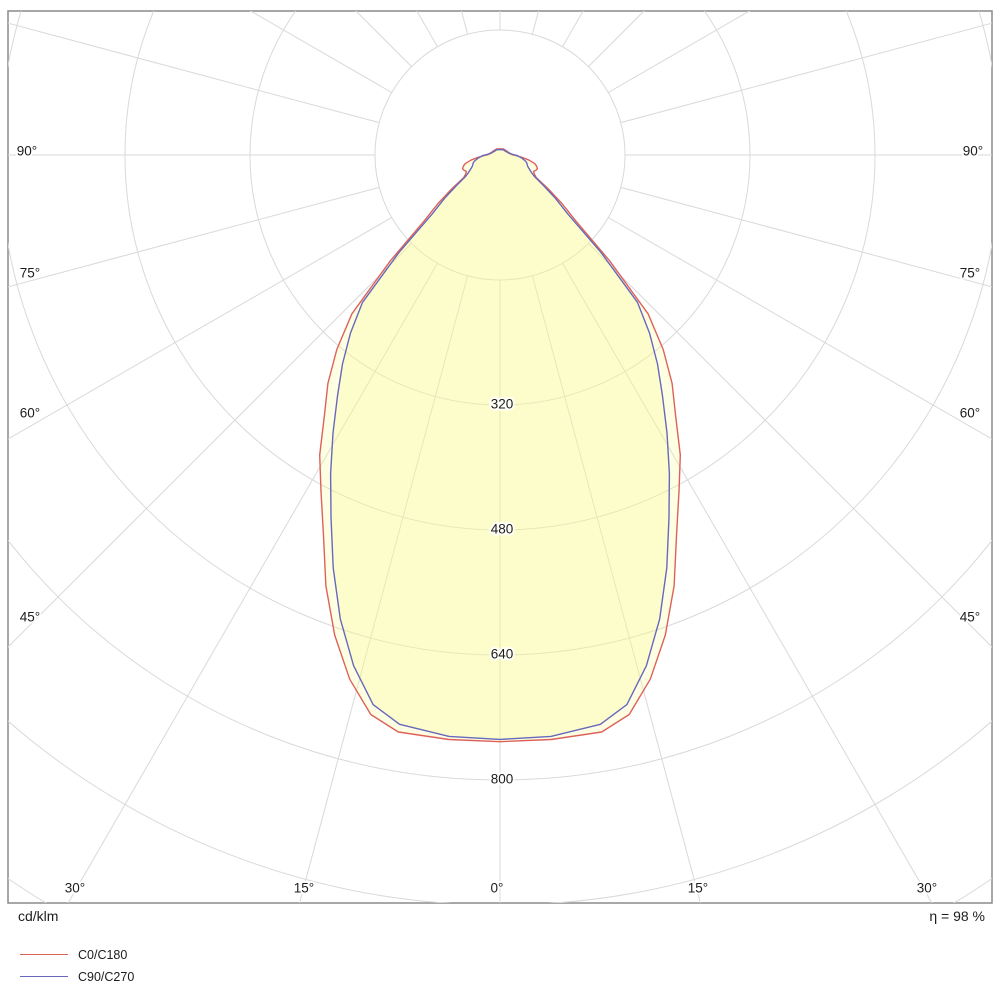  What do you see at coordinates (502, 529) in the screenshot?
I see `ring-value-label: 480` at bounding box center [502, 529].